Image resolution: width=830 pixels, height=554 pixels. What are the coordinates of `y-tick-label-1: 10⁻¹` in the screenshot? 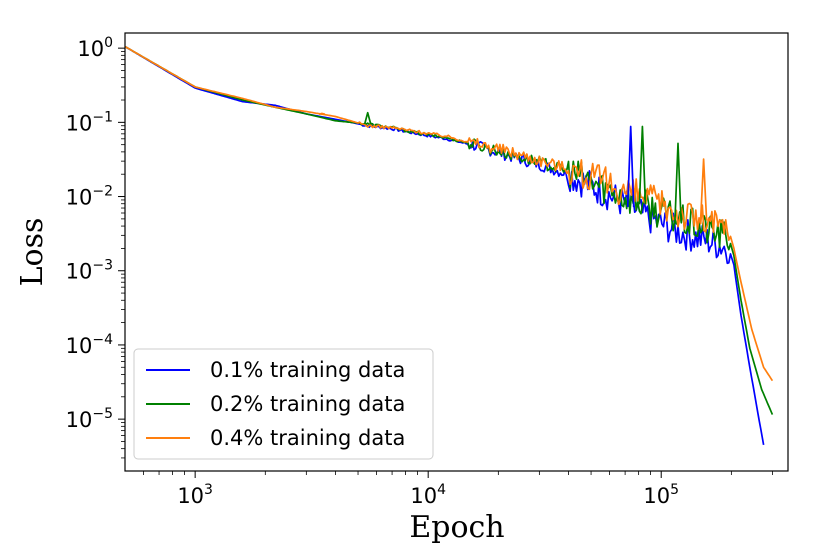 It's located at (89, 122).